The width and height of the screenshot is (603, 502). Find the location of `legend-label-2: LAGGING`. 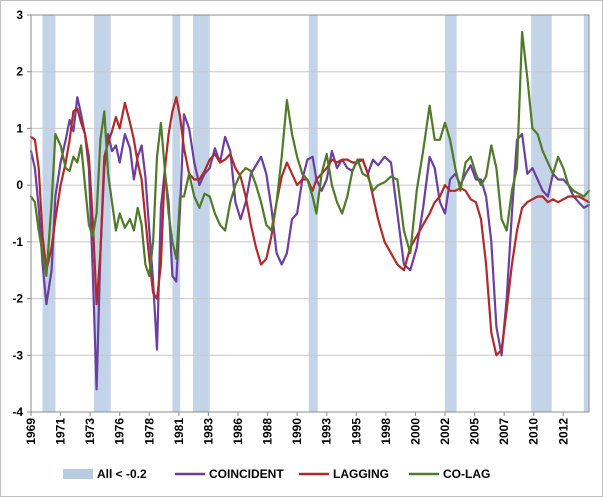

legend-label-2: LAGGING is located at coordinates (361, 474).